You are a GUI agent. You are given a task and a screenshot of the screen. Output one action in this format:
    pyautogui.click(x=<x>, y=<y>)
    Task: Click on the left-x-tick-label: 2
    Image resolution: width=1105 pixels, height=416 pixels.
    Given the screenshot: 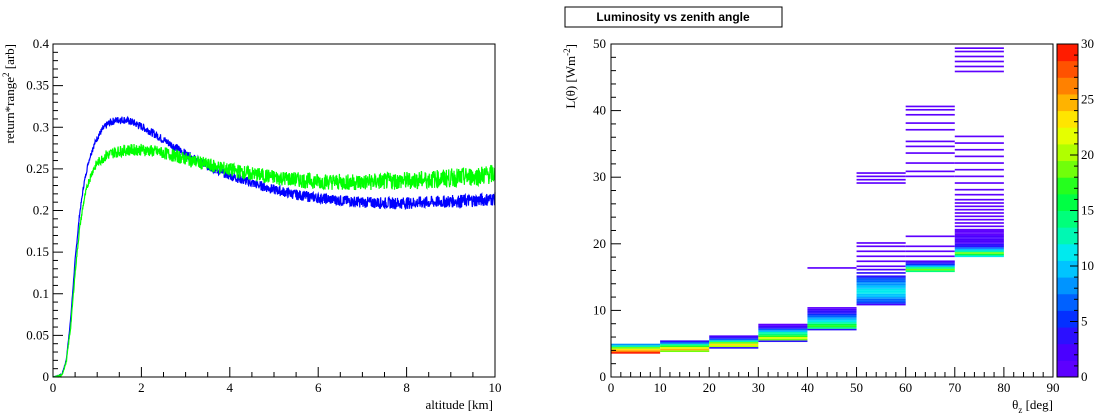 What is the action you would take?
    pyautogui.click(x=141, y=387)
    